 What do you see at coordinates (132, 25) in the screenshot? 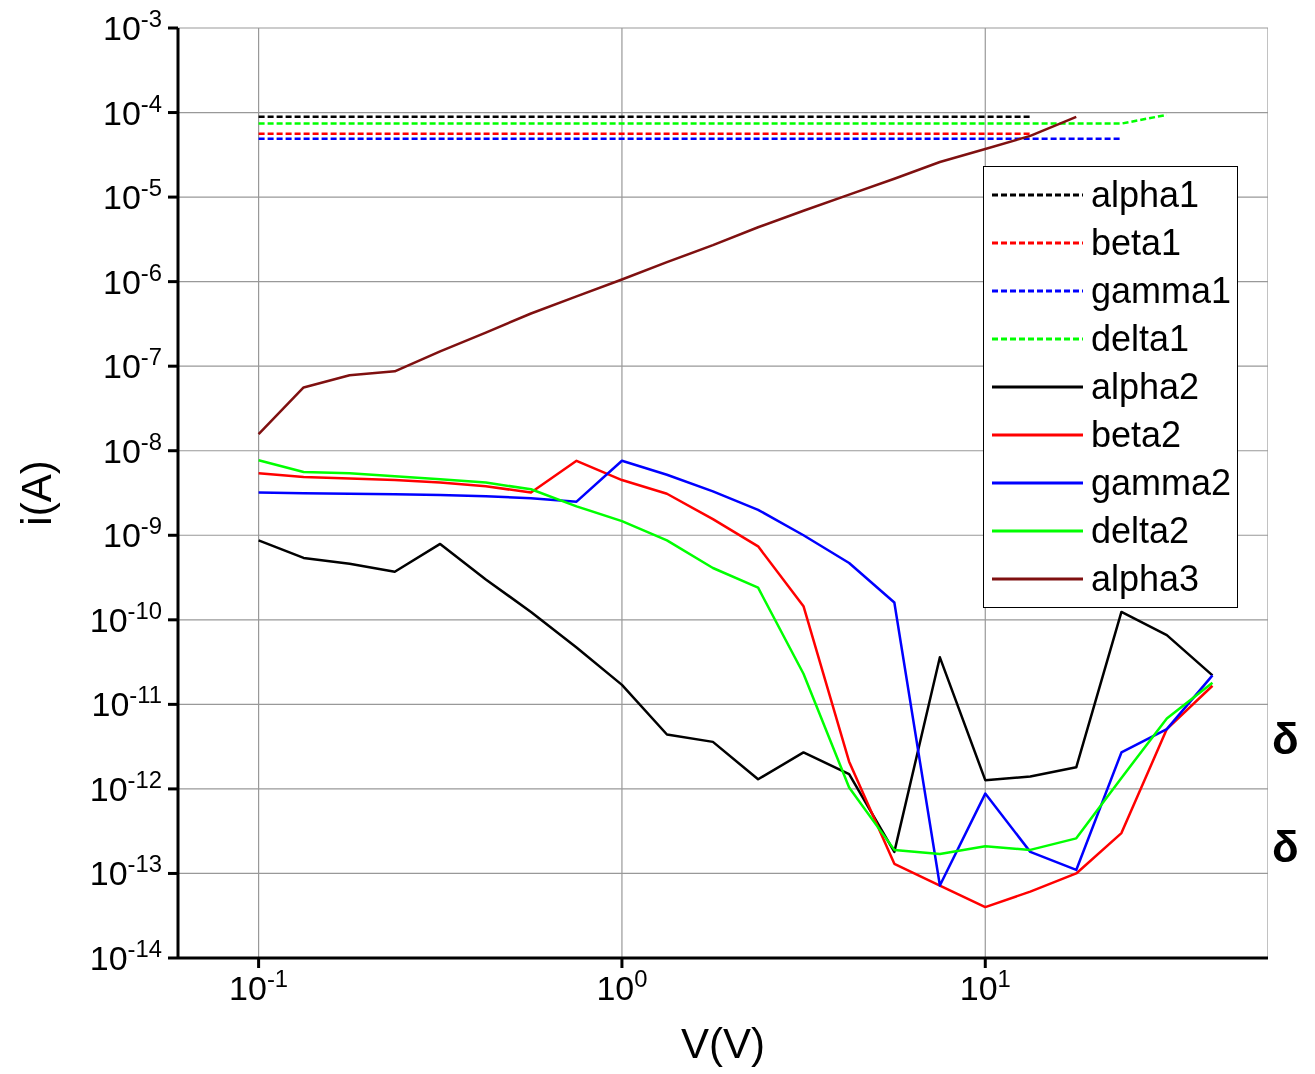
I see `y-tick-label: 10$^{-3}$` at bounding box center [132, 25].